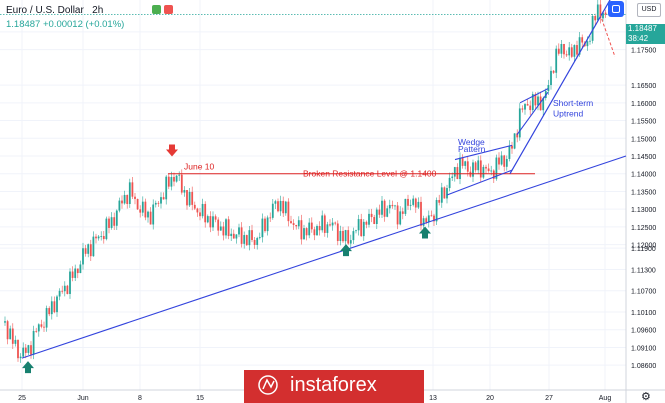  I want to click on x-tick-label: 13, so click(433, 398).